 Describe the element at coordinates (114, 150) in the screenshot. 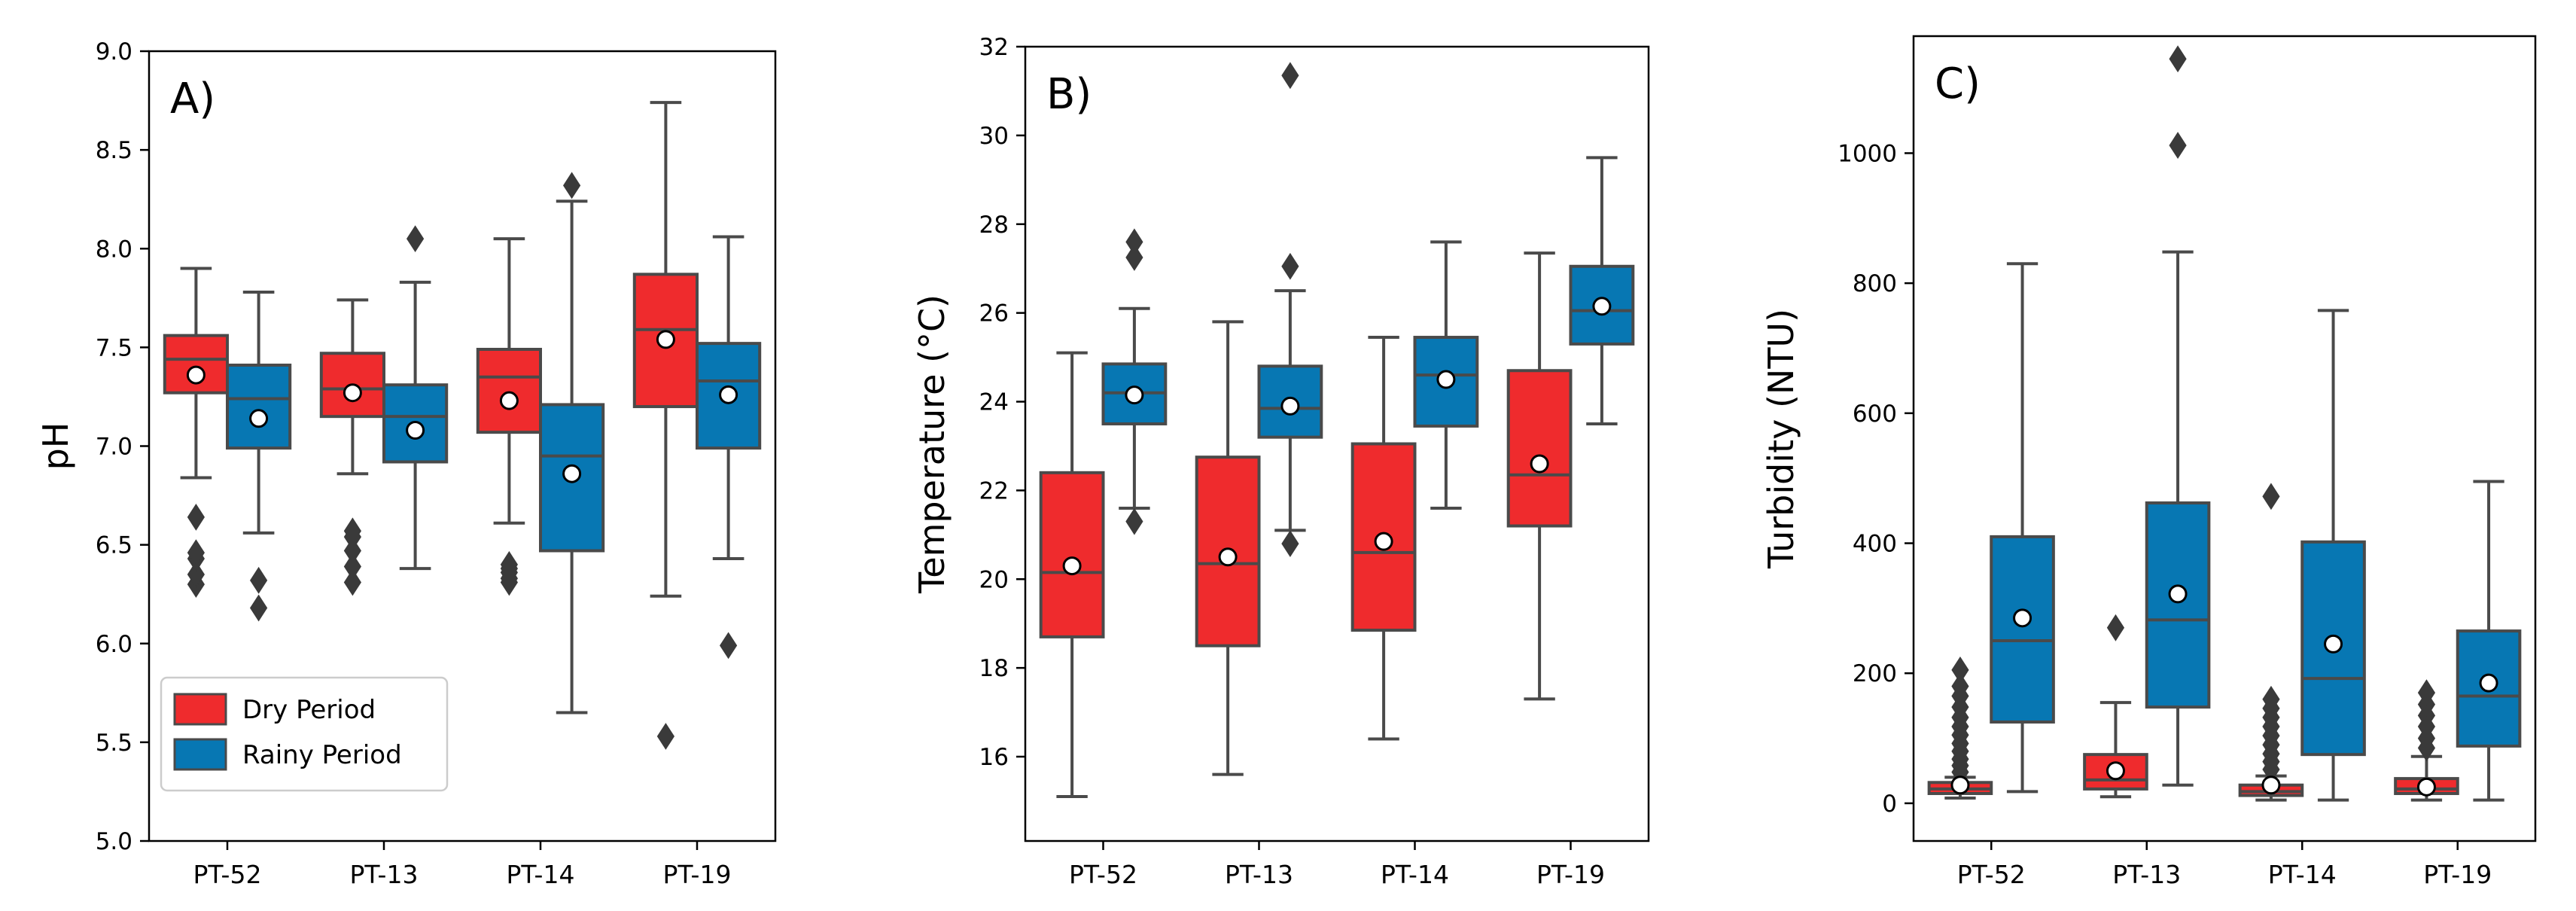

I see `y-tick-label: 8.5` at that location.